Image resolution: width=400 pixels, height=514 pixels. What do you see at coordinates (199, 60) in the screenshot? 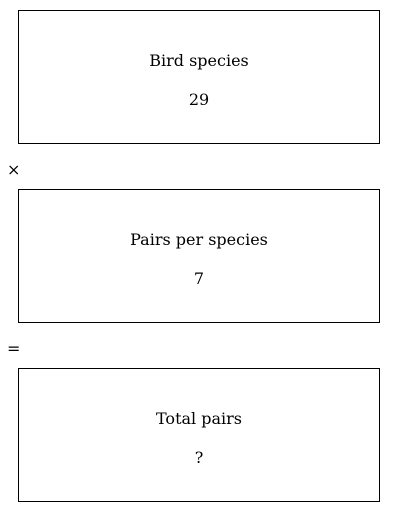
I see `bird-species-label: Bird species` at bounding box center [199, 60].